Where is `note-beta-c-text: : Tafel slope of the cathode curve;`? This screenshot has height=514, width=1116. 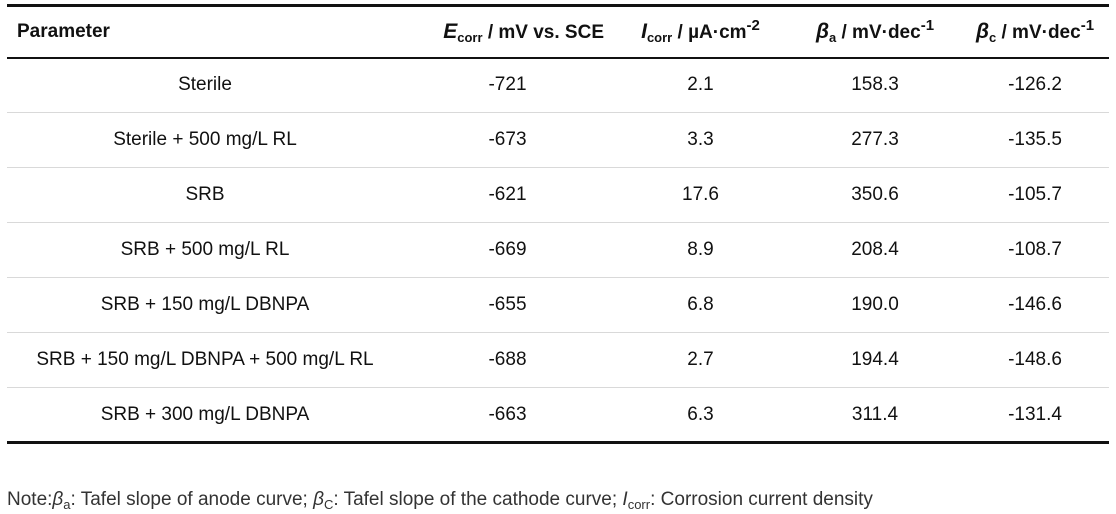
note-beta-c-text: : Tafel slope of the cathode curve; is located at coordinates (478, 499).